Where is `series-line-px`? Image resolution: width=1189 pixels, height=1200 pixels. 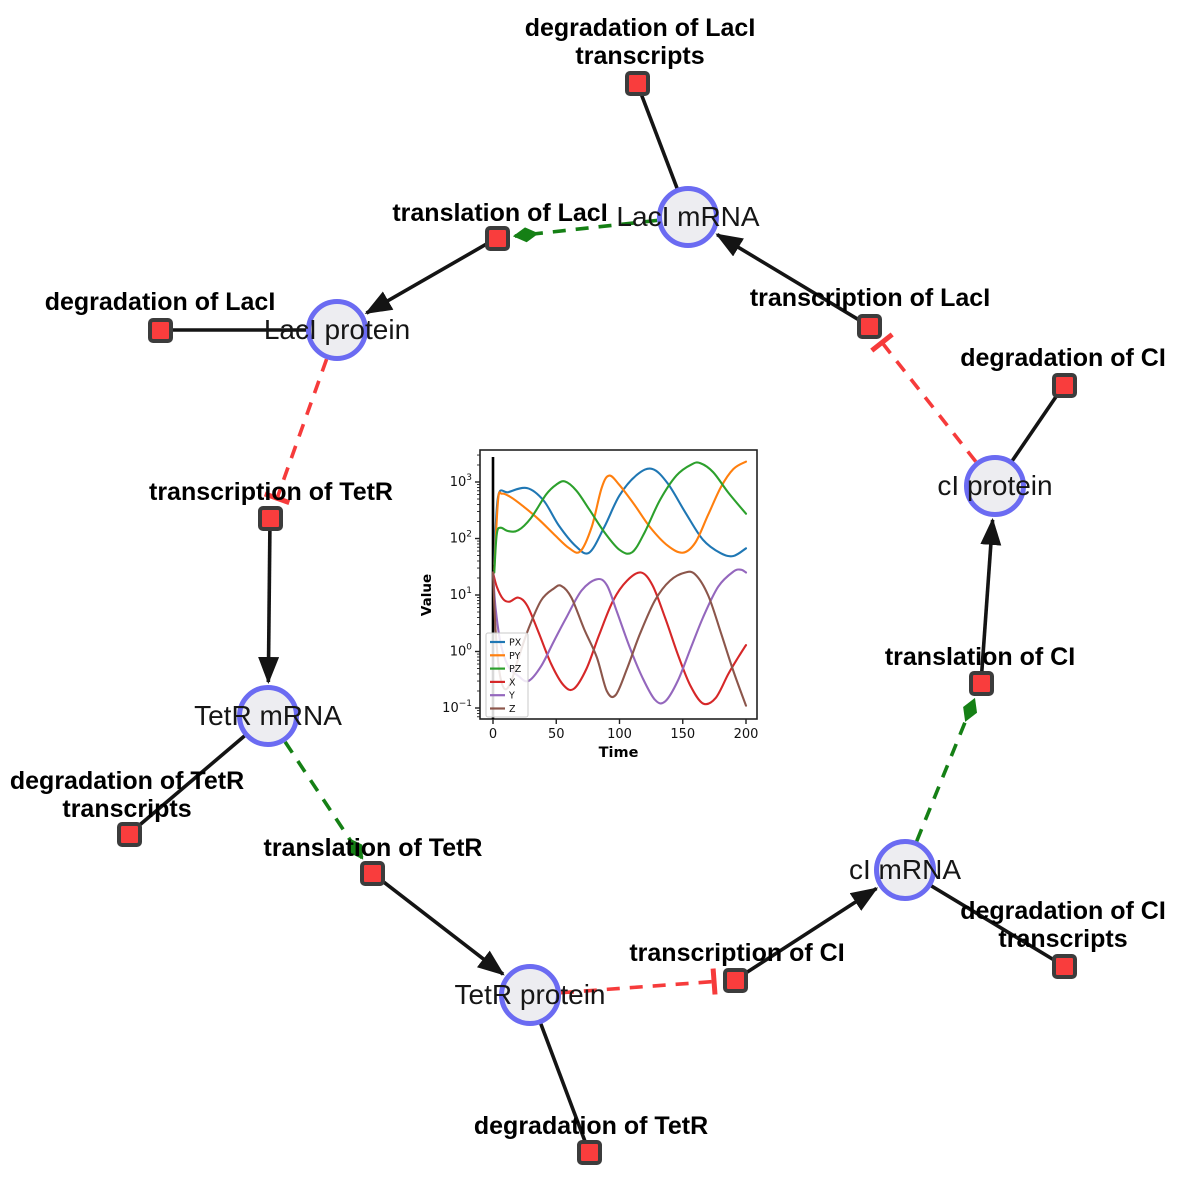 series-line-px is located at coordinates (620, 516).